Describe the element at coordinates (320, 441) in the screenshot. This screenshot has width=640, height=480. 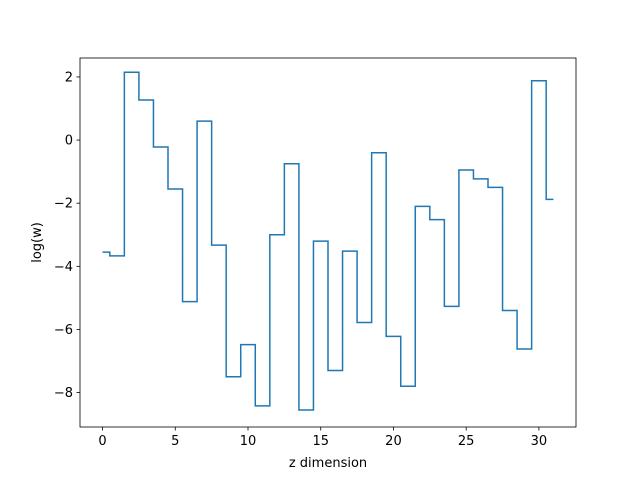
I see `x-tick-label: 15` at that location.